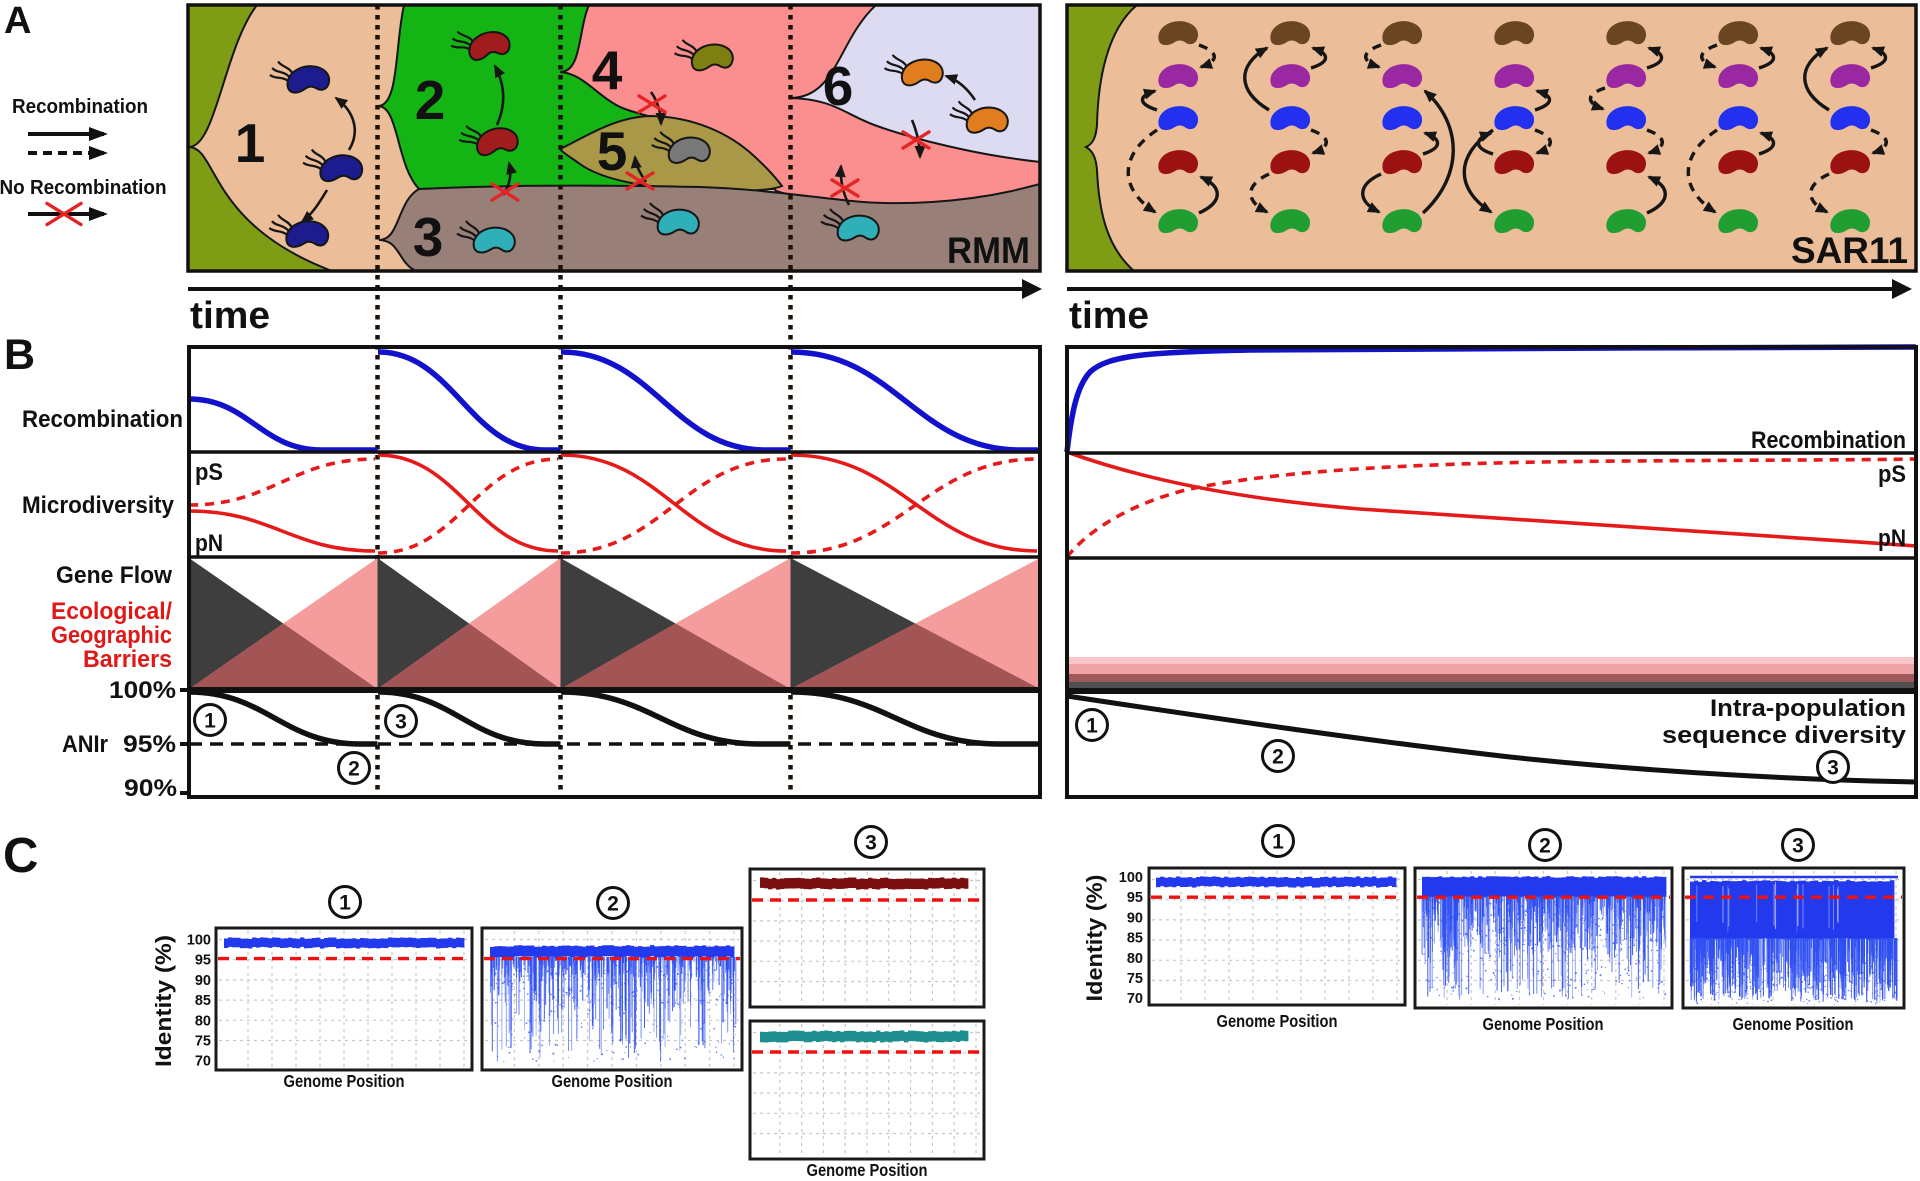  What do you see at coordinates (17, 21) in the screenshot?
I see `svg-text: A` at bounding box center [17, 21].